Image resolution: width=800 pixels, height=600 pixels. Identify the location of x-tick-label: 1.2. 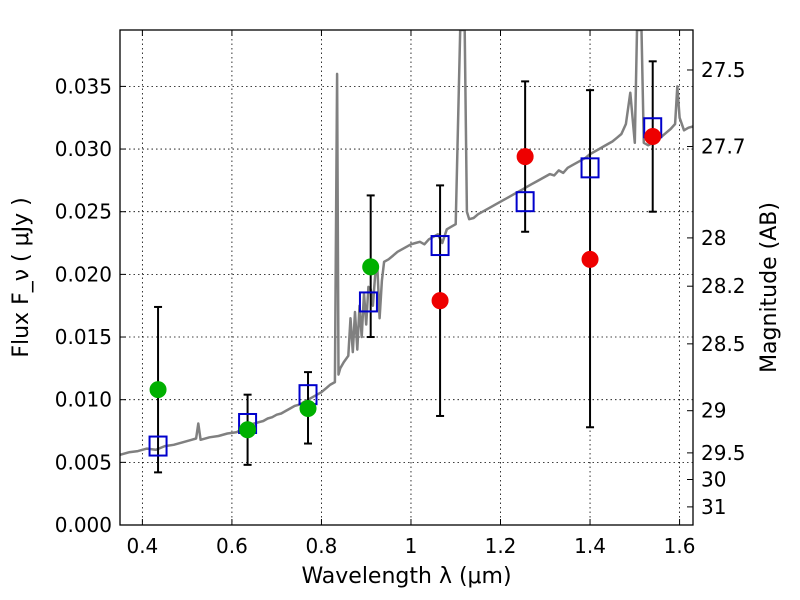
(501, 546).